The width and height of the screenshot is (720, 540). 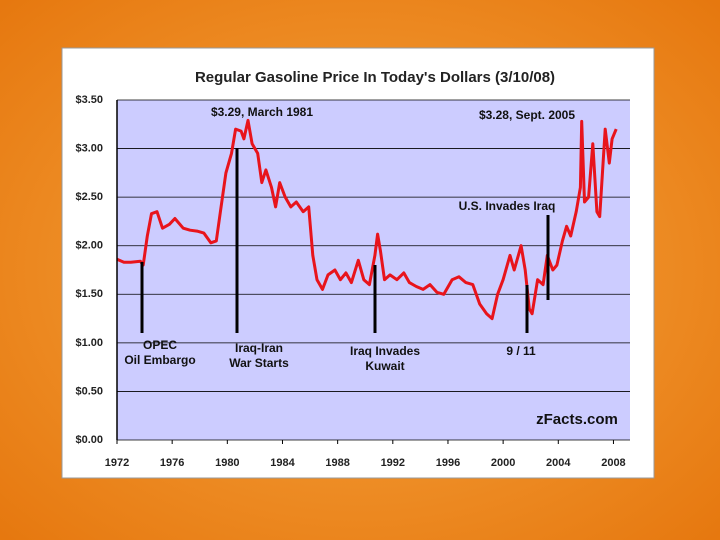 I want to click on x-tick-label: 1980, so click(x=227, y=463).